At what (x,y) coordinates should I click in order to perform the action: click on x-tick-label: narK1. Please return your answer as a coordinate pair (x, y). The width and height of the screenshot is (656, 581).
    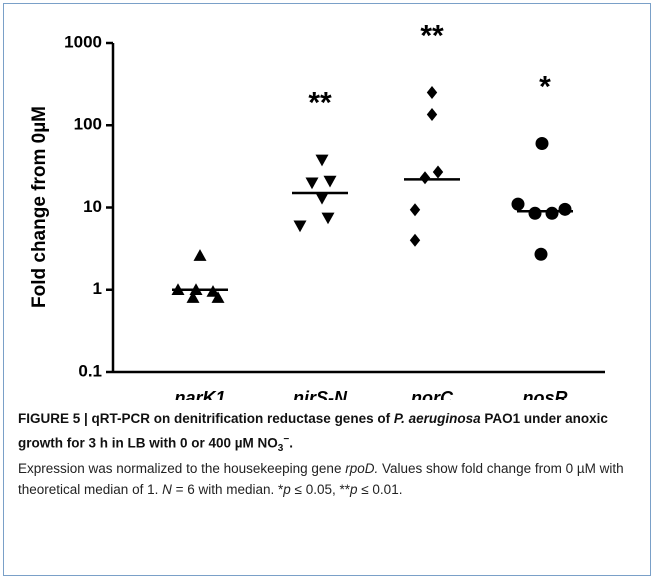
    Looking at the image, I should click on (199, 394).